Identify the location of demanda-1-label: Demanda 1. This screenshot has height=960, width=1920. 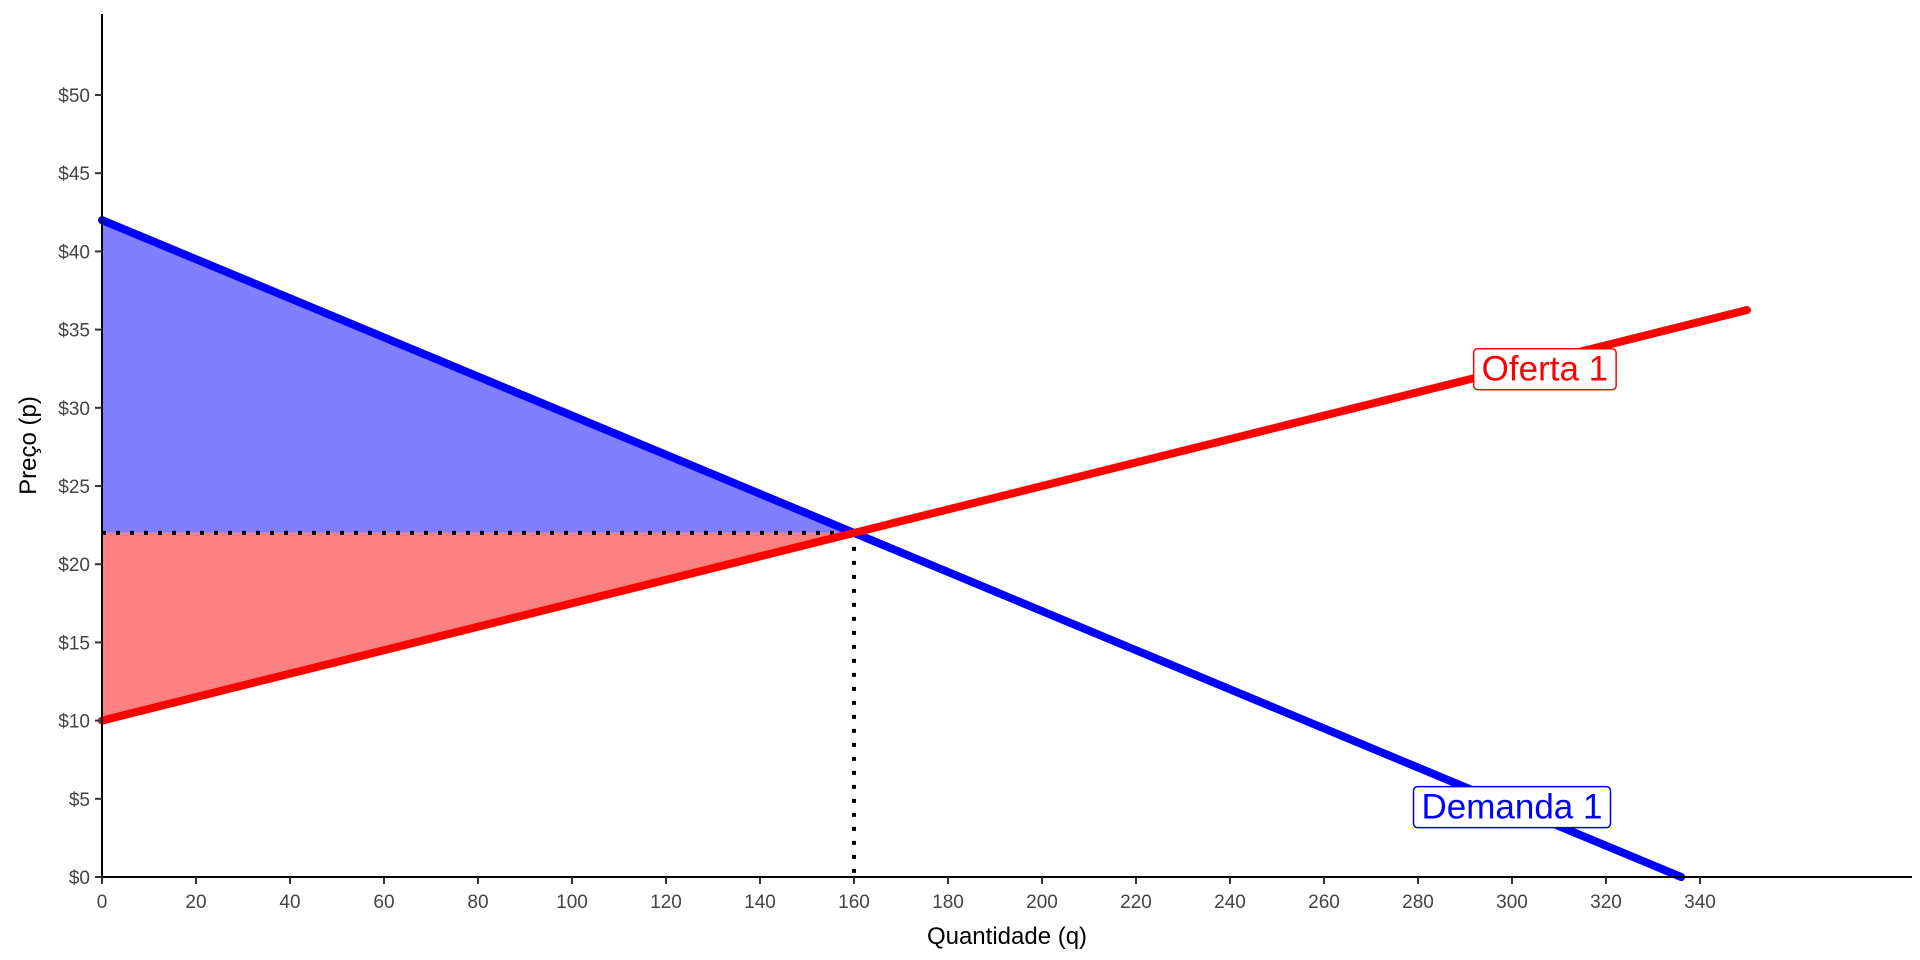
(1512, 807).